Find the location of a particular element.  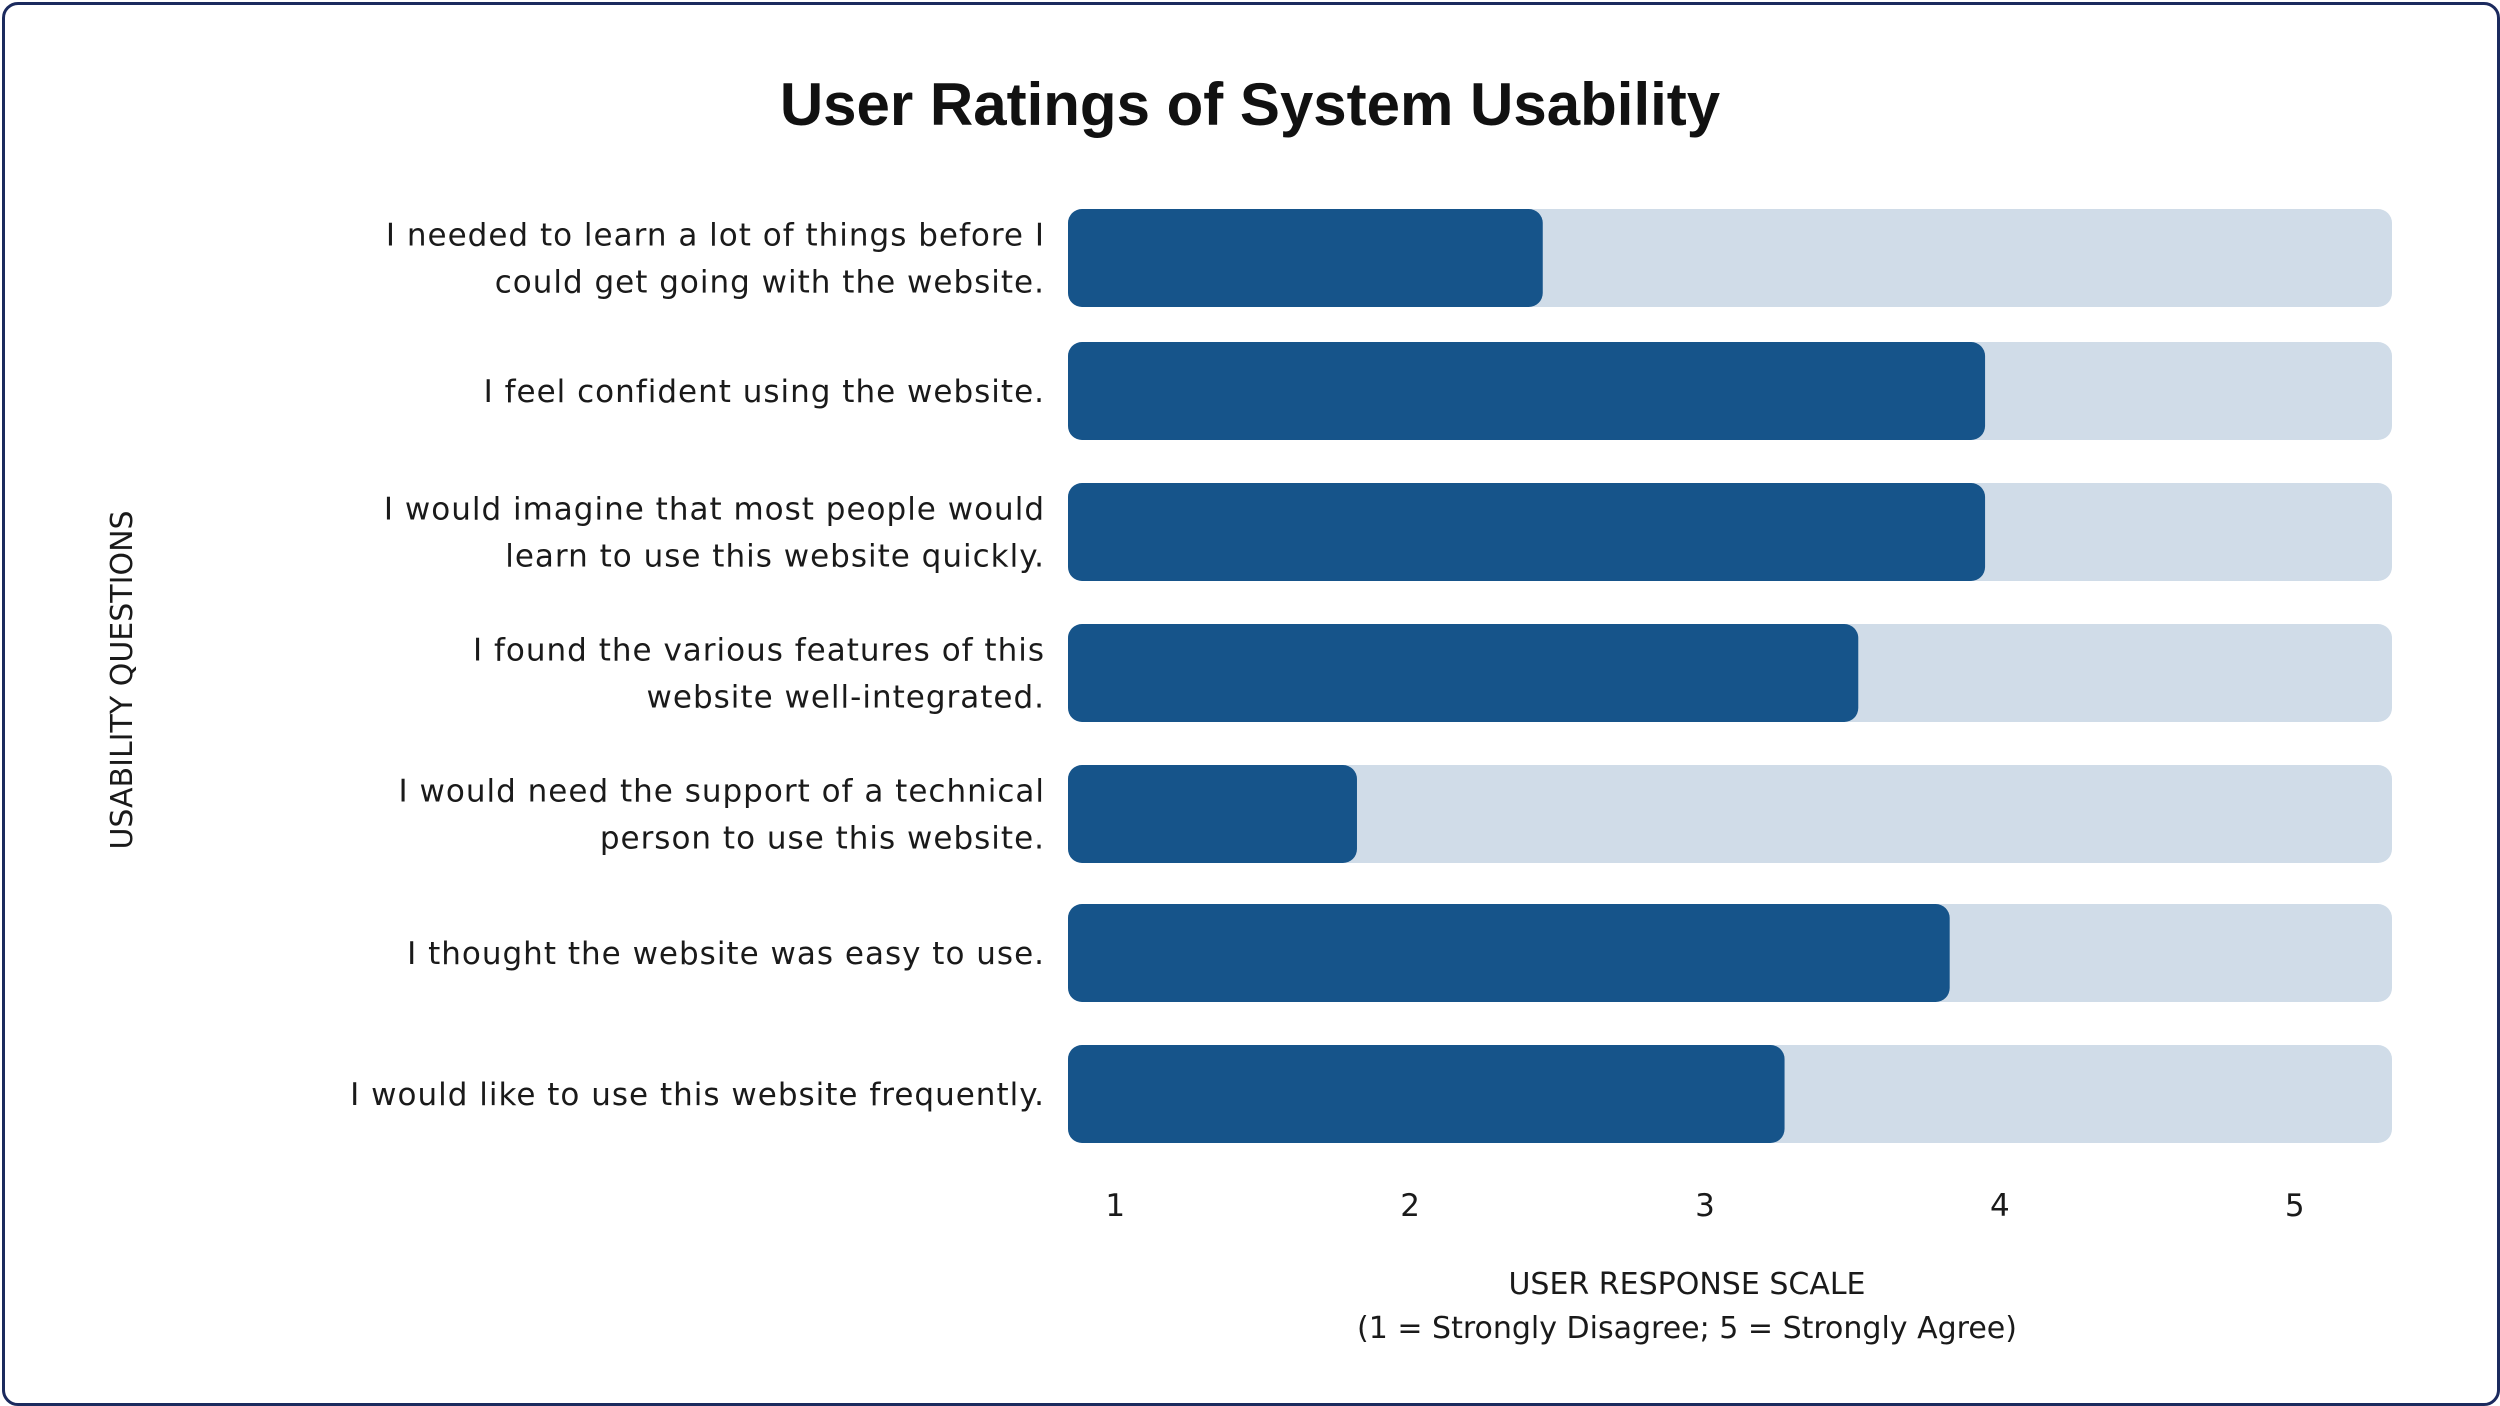

x-tick-label: 2 is located at coordinates (1410, 1206).